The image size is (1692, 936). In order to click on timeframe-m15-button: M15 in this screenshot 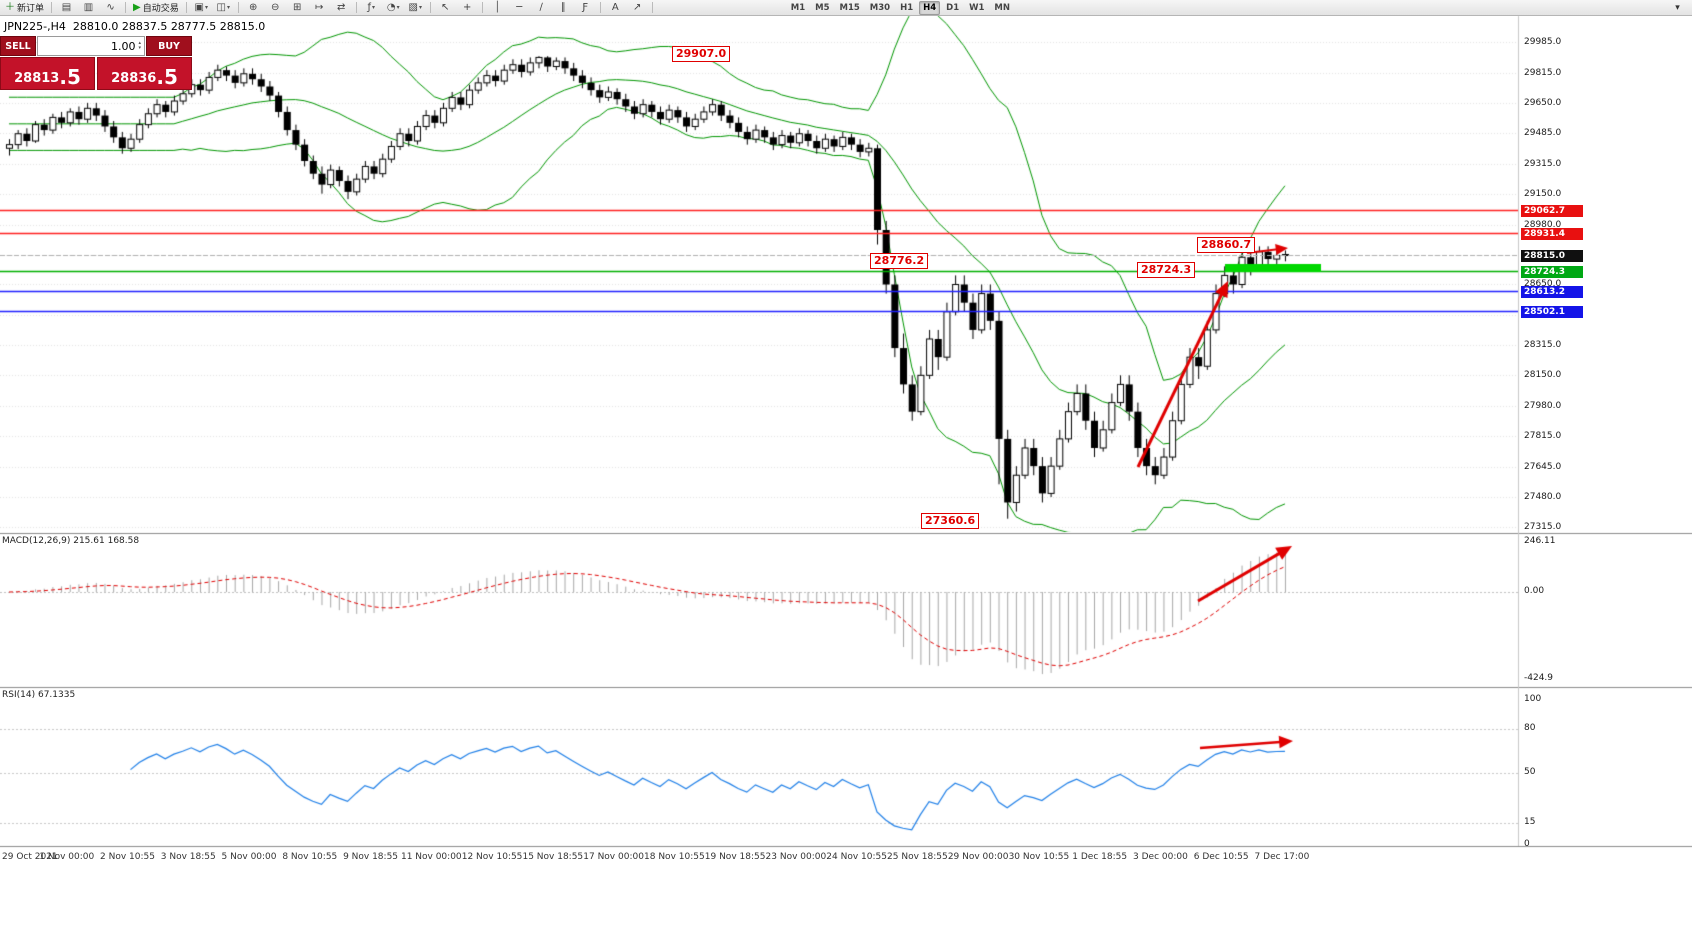, I will do `click(849, 7)`.